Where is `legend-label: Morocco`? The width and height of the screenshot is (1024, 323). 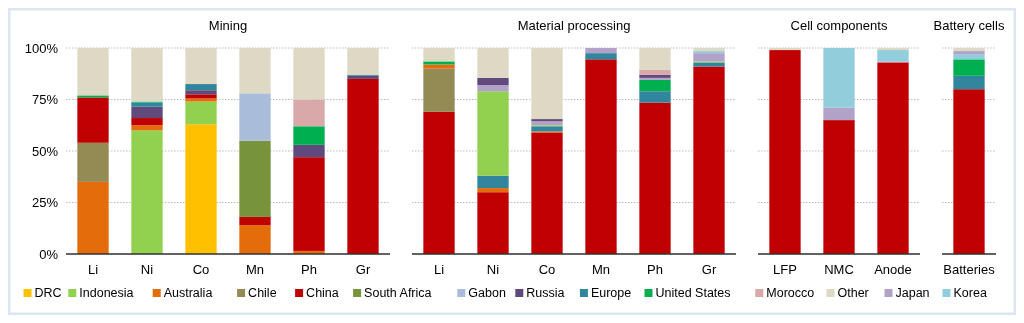 legend-label: Morocco is located at coordinates (790, 293).